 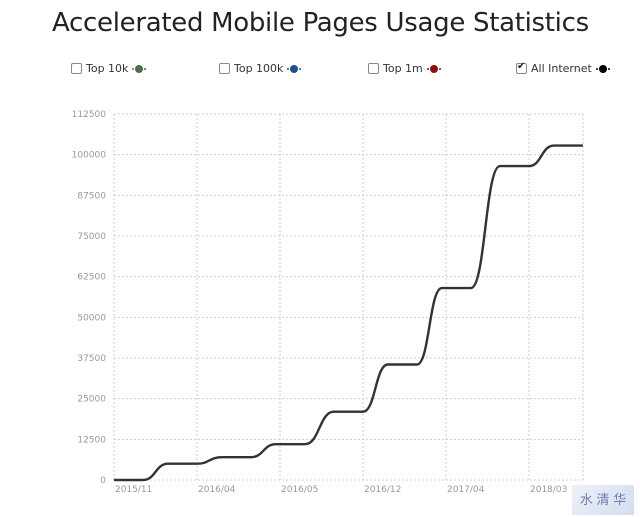 I want to click on y-tick-label: 37500, so click(x=91, y=359).